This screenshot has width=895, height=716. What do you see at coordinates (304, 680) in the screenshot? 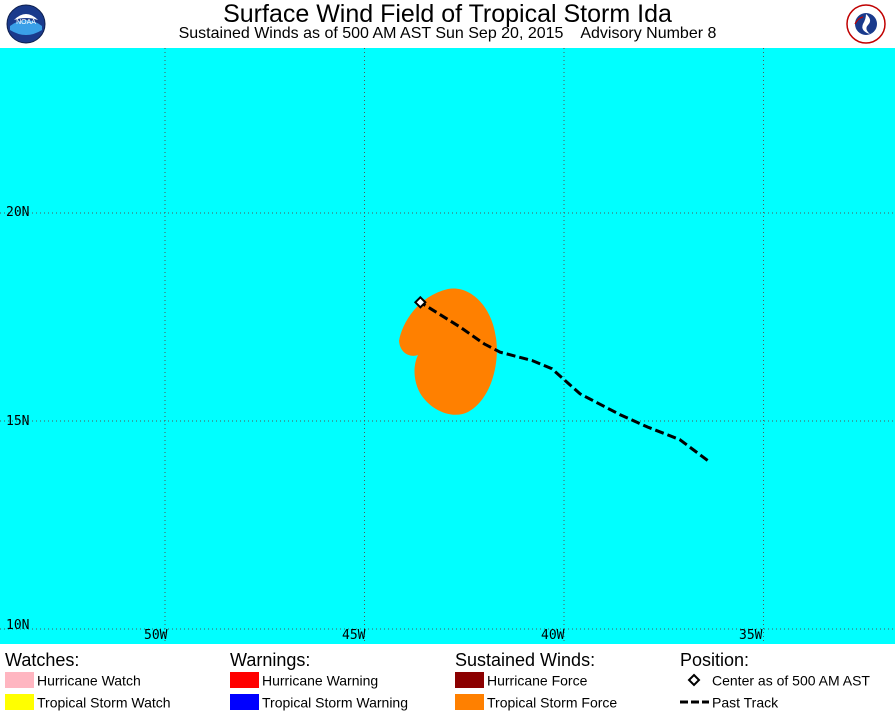
I see `legend-hurricane-warning: Hurricane Warning` at bounding box center [304, 680].